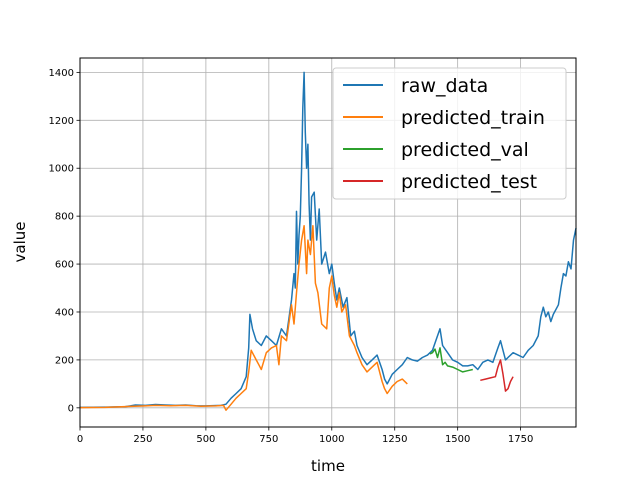  What do you see at coordinates (205, 439) in the screenshot?
I see `x-tick-label: 500` at bounding box center [205, 439].